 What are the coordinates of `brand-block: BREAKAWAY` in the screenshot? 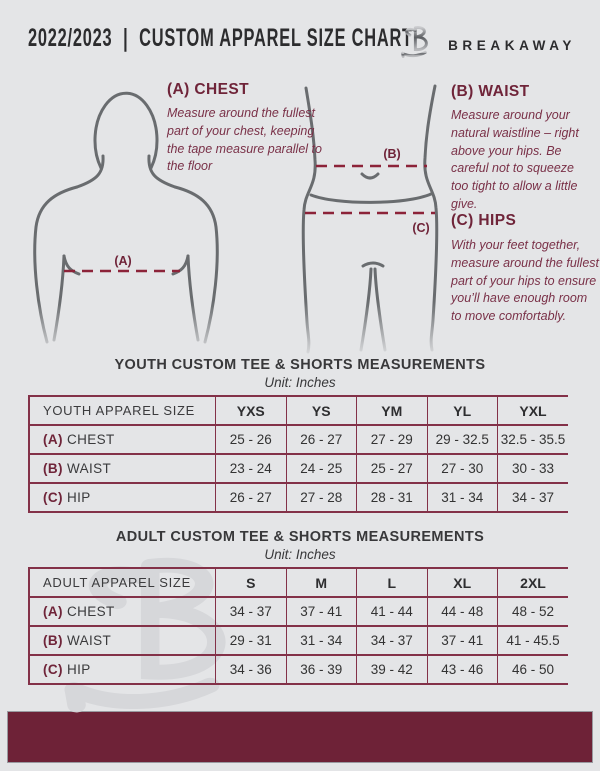 It's located at (487, 43).